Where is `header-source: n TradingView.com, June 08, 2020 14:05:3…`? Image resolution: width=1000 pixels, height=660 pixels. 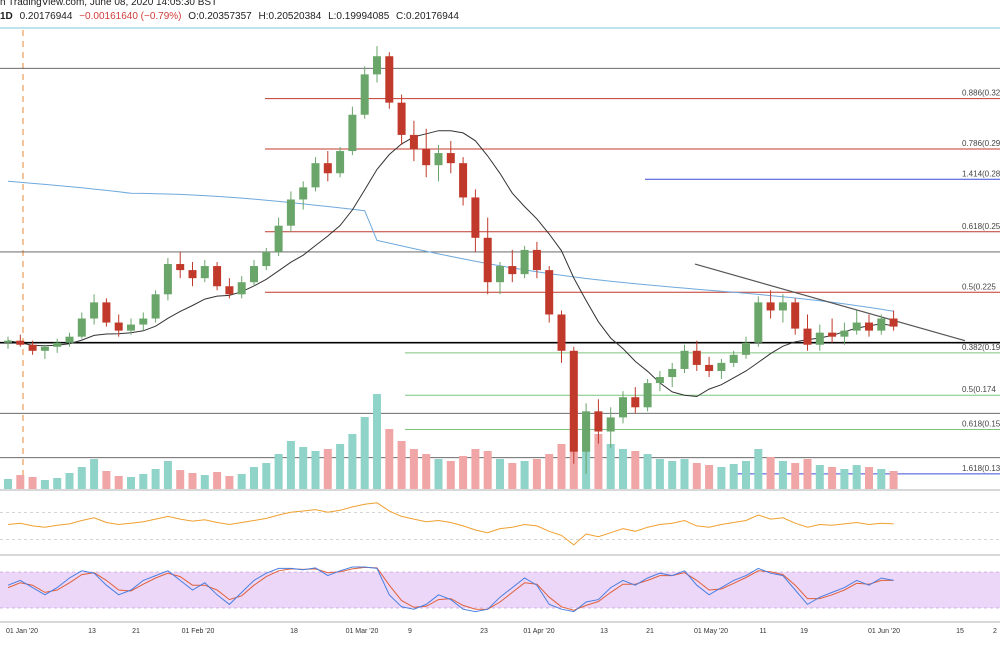 header-source: n TradingView.com, June 08, 2020 14:05:3… is located at coordinates (109, 4).